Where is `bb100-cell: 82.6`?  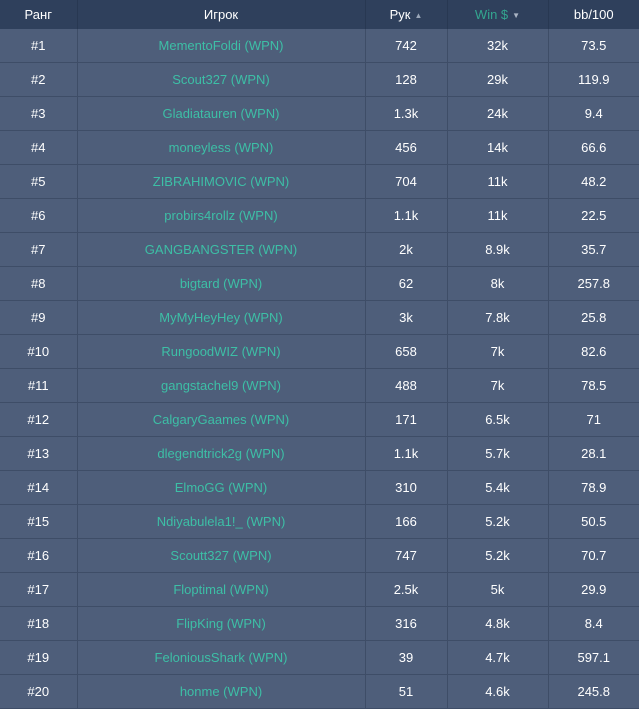
bb100-cell: 82.6 is located at coordinates (593, 351).